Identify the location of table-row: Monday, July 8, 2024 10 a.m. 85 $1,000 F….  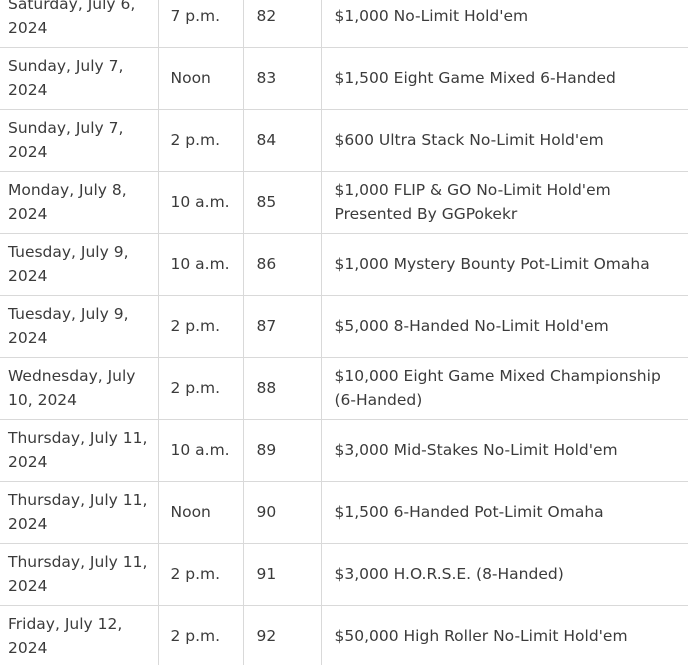
(344, 202).